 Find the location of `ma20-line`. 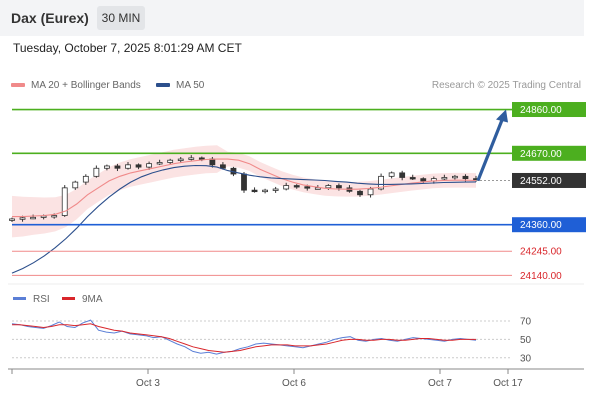

ma20-line is located at coordinates (244, 188).